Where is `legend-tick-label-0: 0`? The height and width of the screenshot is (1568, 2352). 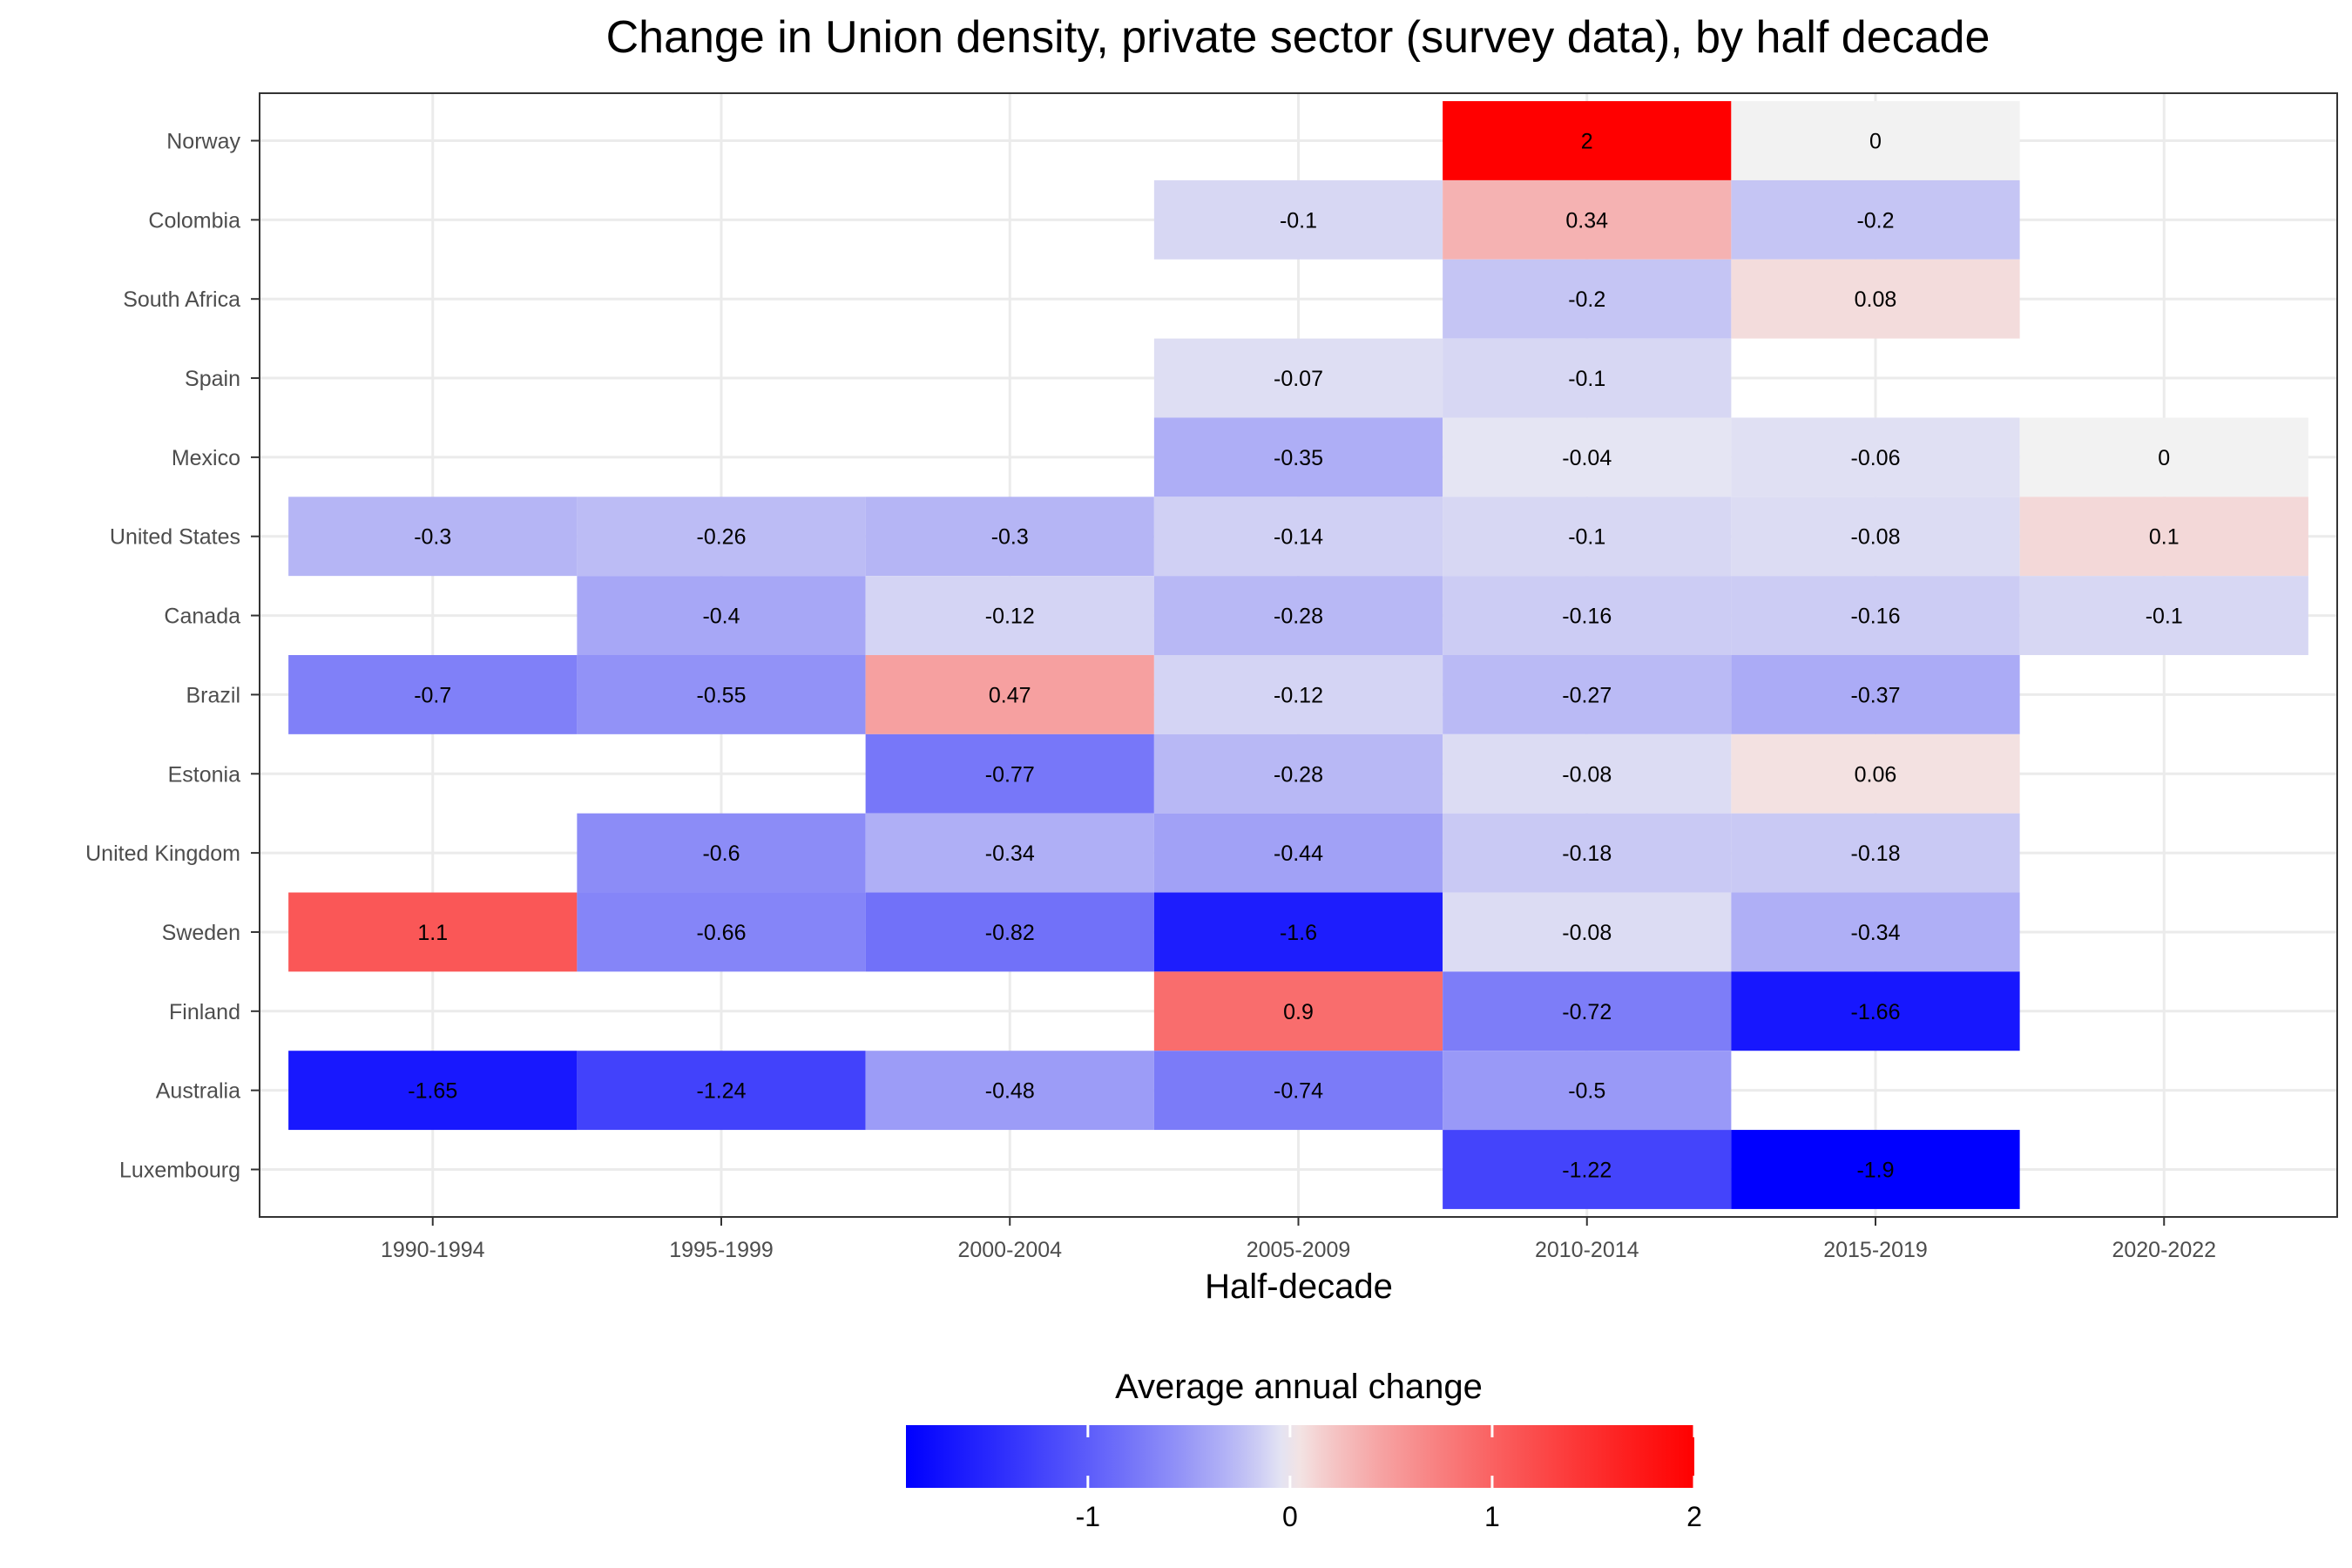 legend-tick-label-0: 0 is located at coordinates (1290, 1516).